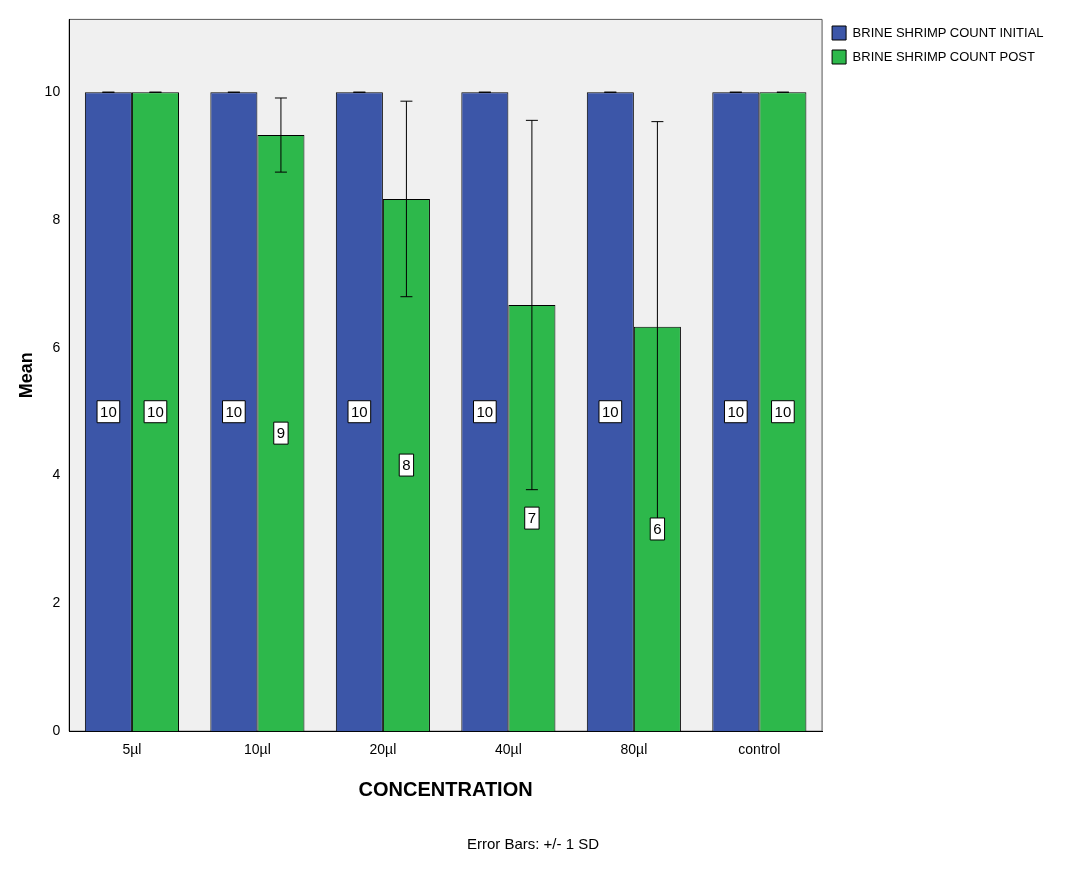  Describe the element at coordinates (533, 844) in the screenshot. I see `text: Error Bars: +/- 1 SD` at that location.